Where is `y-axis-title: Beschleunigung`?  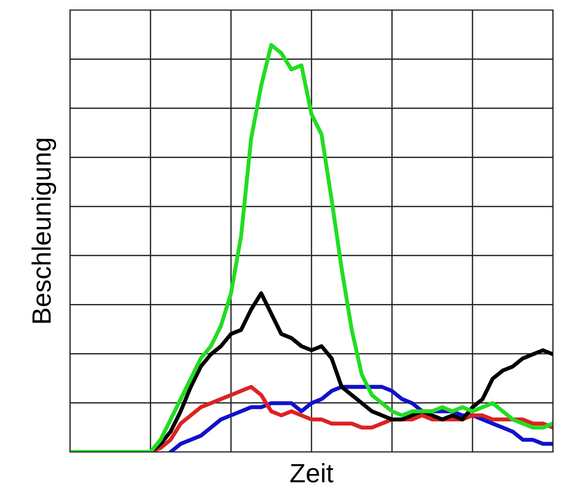
y-axis-title: Beschleunigung is located at coordinates (44, 230).